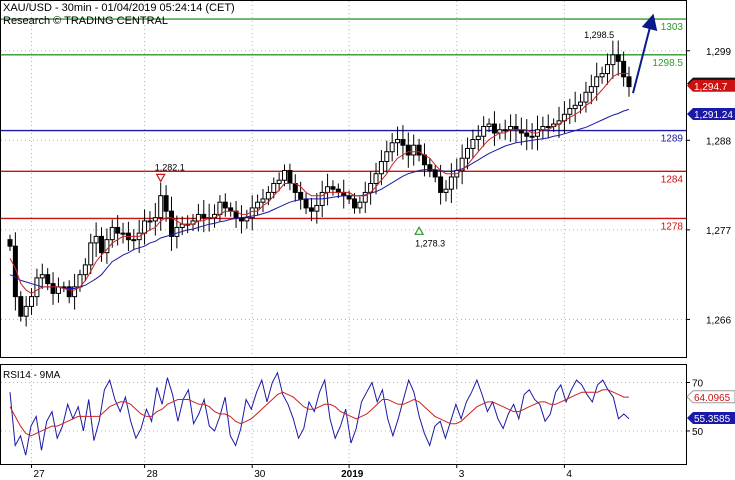 This screenshot has width=735, height=480. I want to click on level-label-1289: 1289, so click(672, 139).